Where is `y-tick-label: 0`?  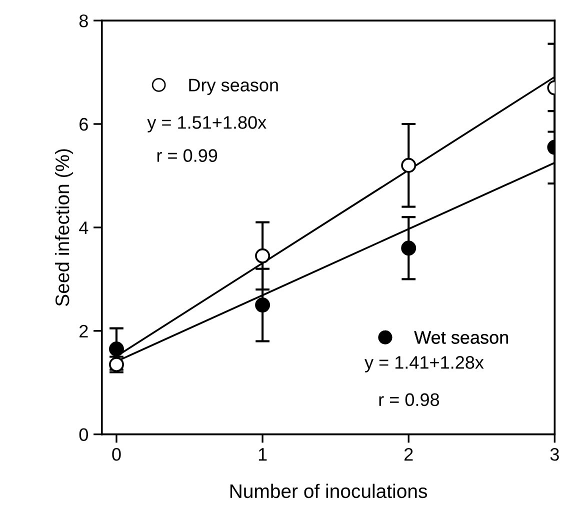 y-tick-label: 0 is located at coordinates (83, 435).